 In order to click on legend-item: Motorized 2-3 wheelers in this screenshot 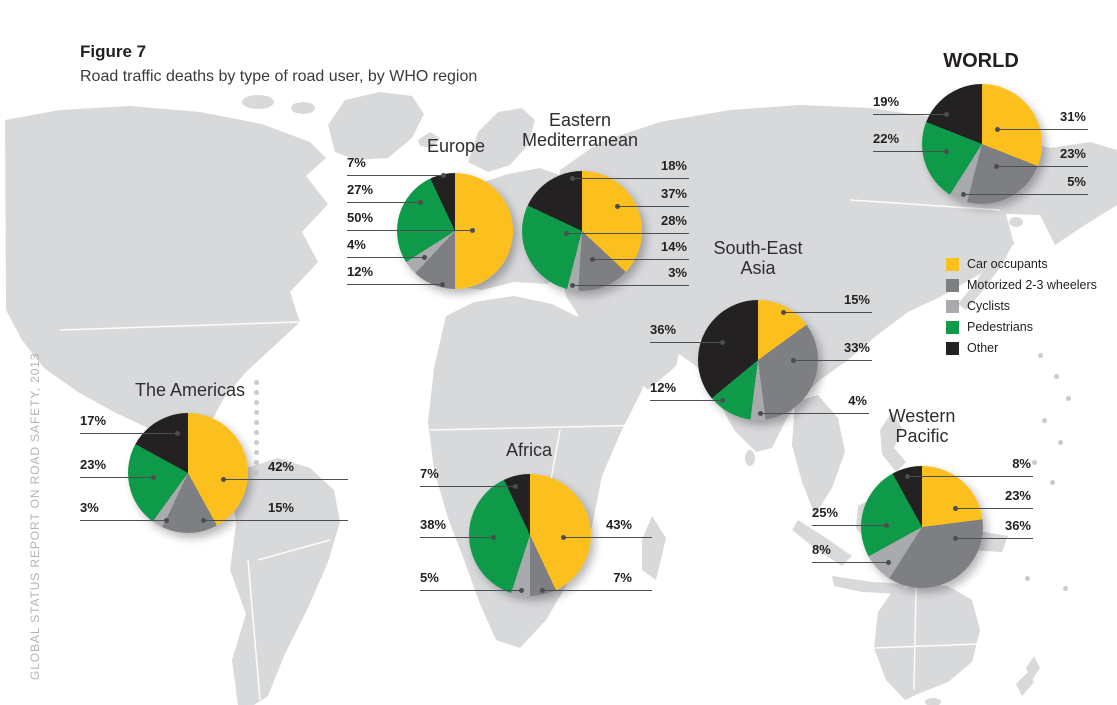, I will do `click(1021, 285)`.